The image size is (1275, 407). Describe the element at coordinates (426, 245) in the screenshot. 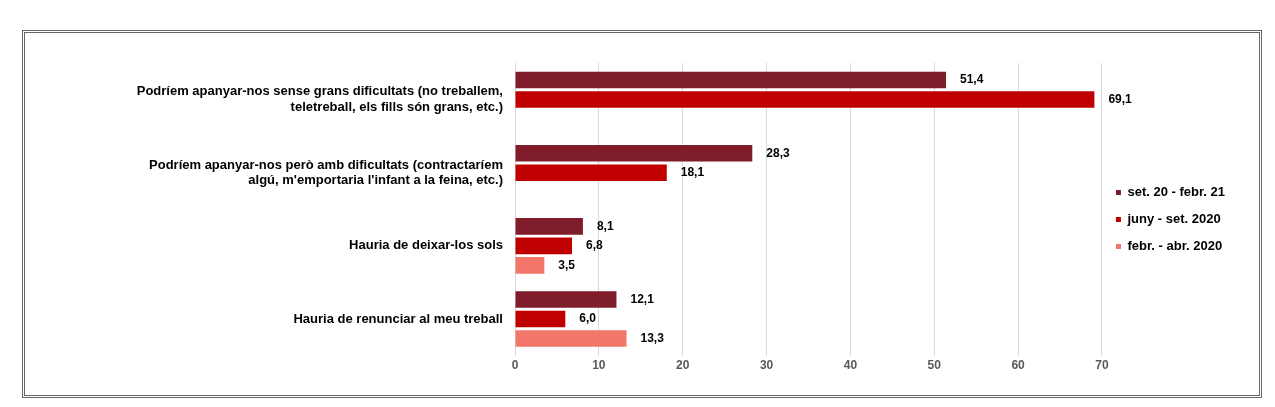

I see `y-tick-label: Hauria de deixar-los sols` at that location.